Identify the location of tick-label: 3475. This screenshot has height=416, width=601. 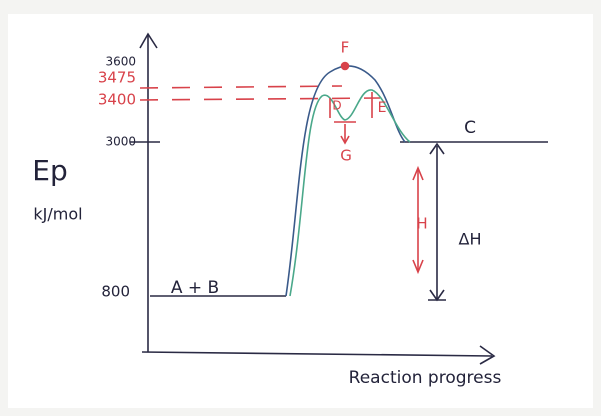
(117, 78).